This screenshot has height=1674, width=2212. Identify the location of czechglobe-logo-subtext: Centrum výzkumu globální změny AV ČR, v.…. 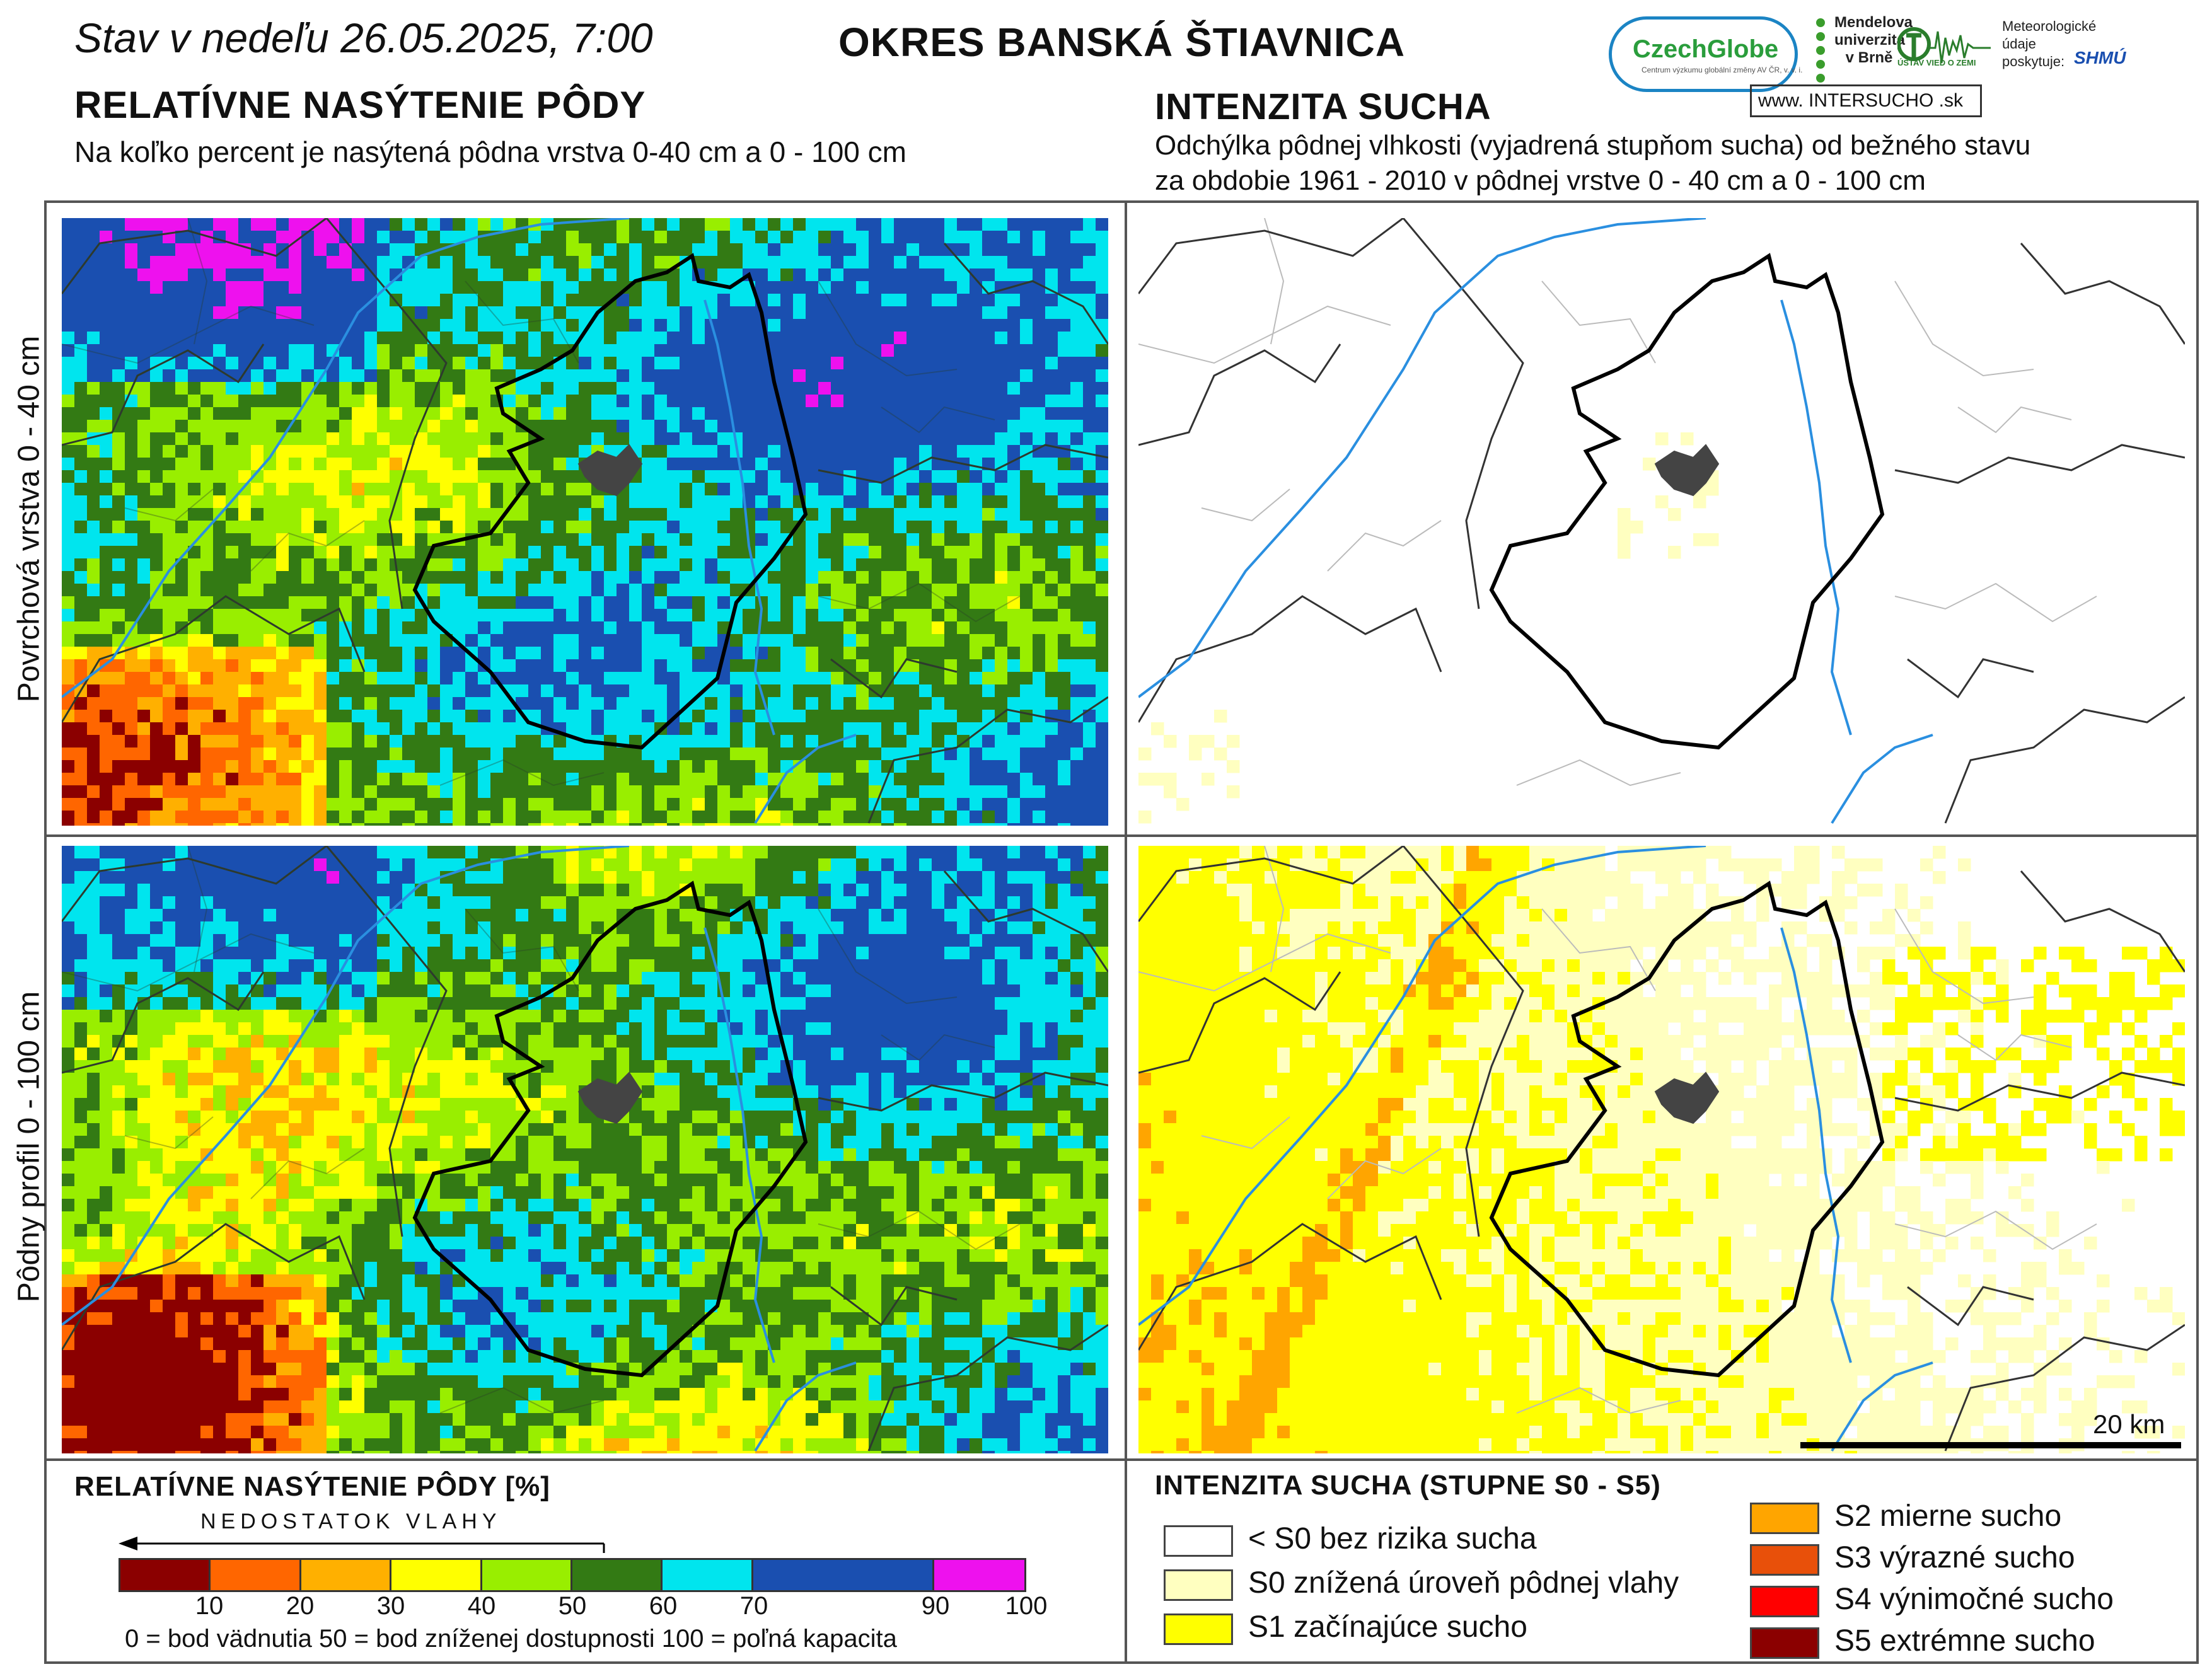
(1722, 70).